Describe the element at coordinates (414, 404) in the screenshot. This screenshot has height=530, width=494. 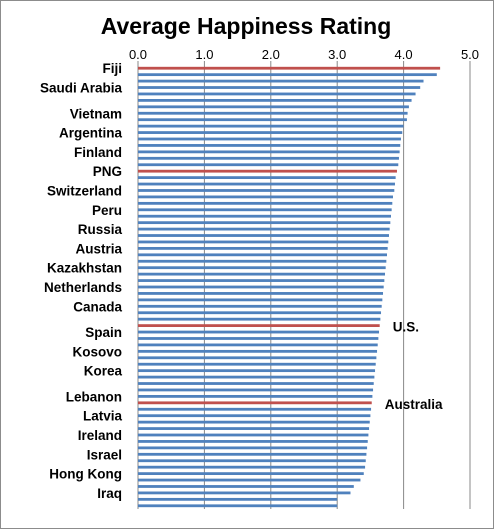
I see `annotation-label: Australia` at that location.